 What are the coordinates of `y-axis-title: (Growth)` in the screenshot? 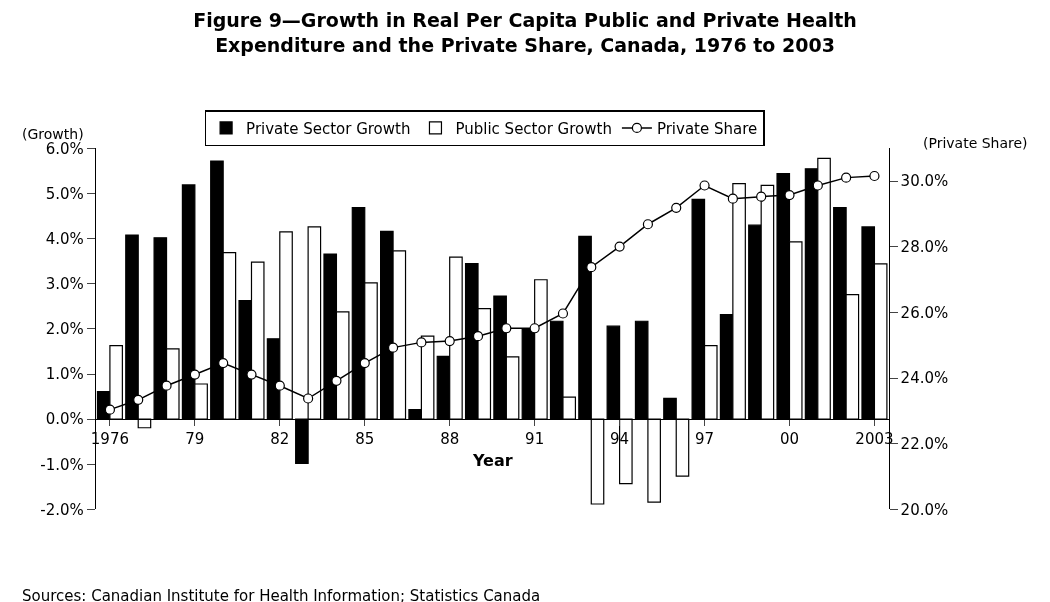 It's located at (53, 134).